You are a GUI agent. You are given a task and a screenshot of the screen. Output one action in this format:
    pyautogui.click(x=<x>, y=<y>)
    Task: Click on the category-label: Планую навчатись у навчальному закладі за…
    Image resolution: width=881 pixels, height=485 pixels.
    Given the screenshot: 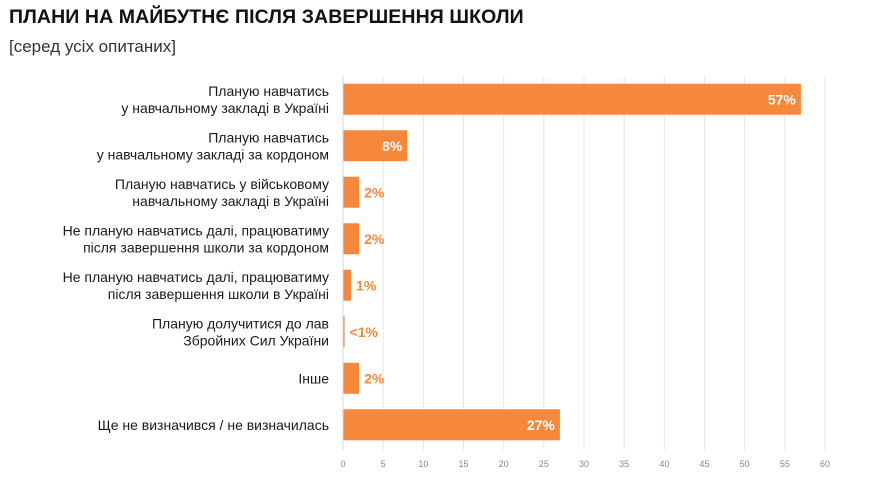 What is the action you would take?
    pyautogui.click(x=213, y=145)
    